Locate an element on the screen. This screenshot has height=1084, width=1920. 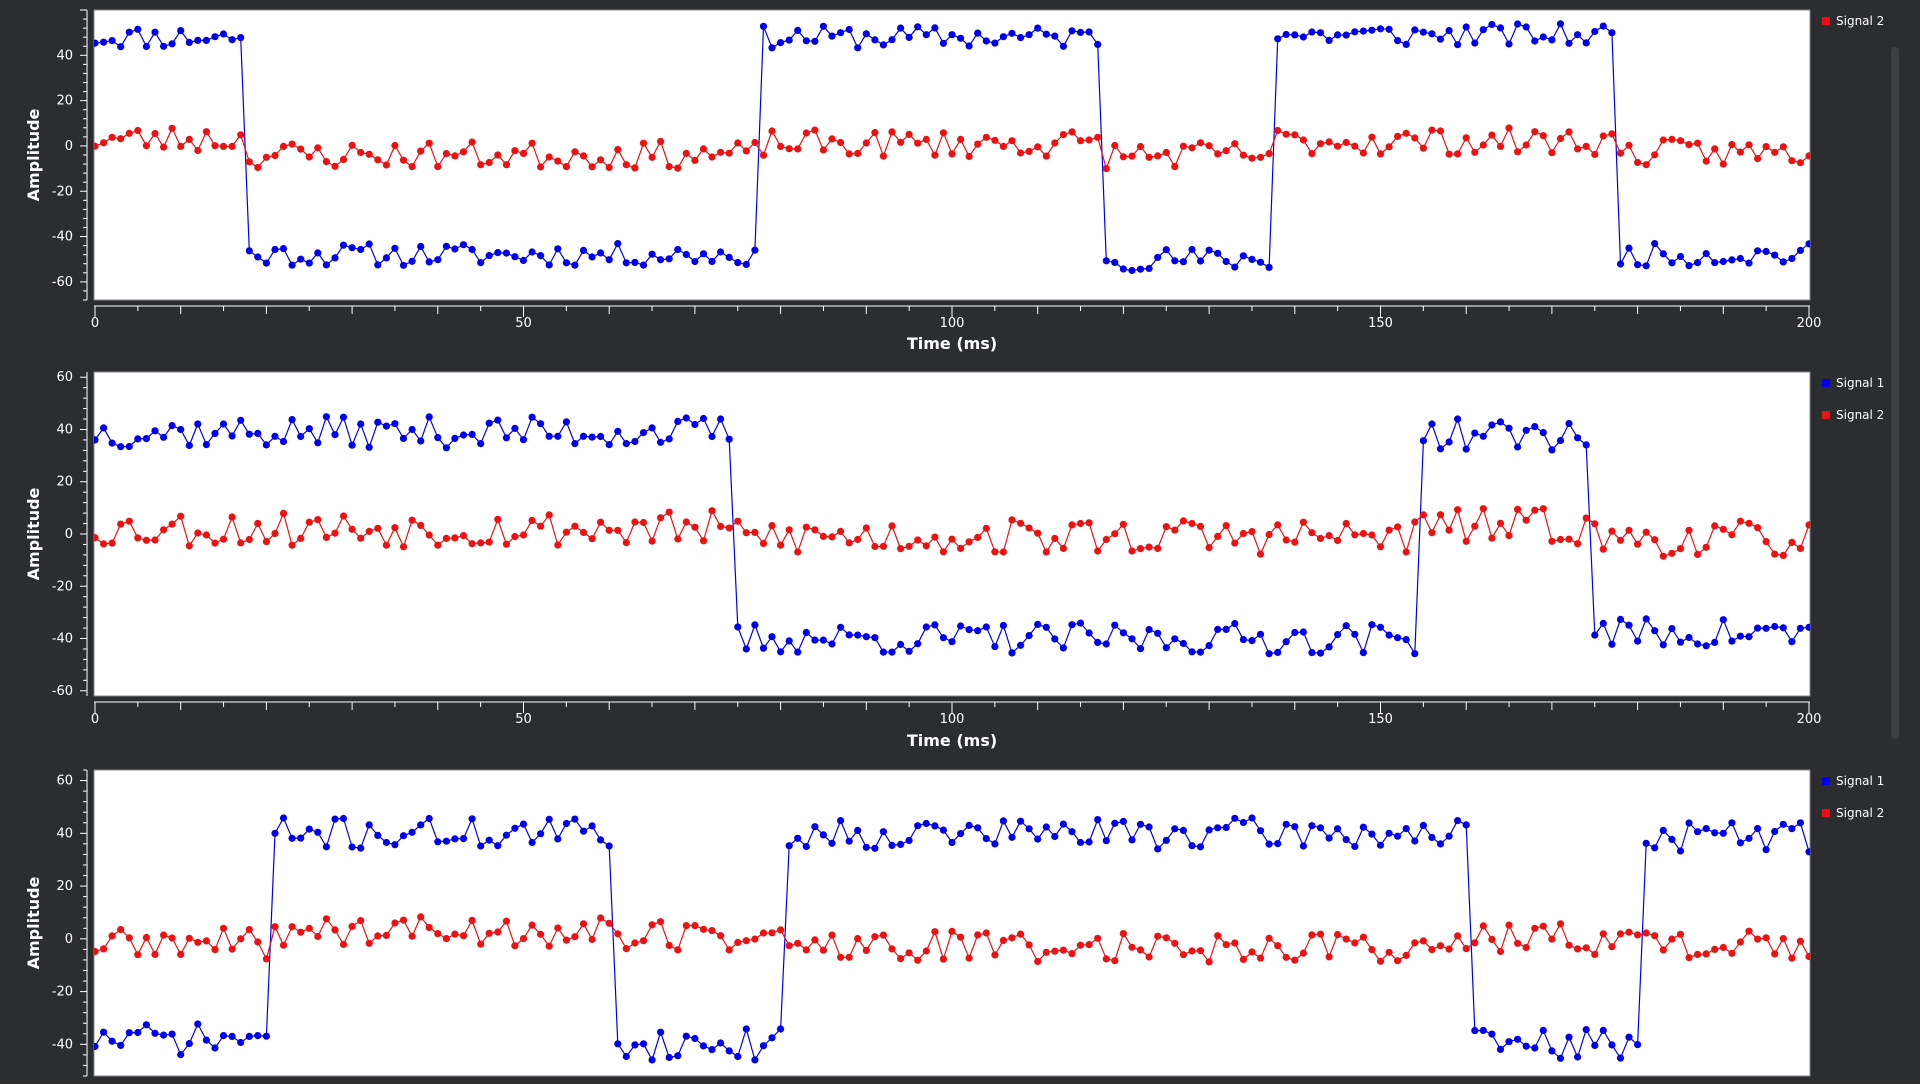
legend-swatch is located at coordinates (1826, 813).